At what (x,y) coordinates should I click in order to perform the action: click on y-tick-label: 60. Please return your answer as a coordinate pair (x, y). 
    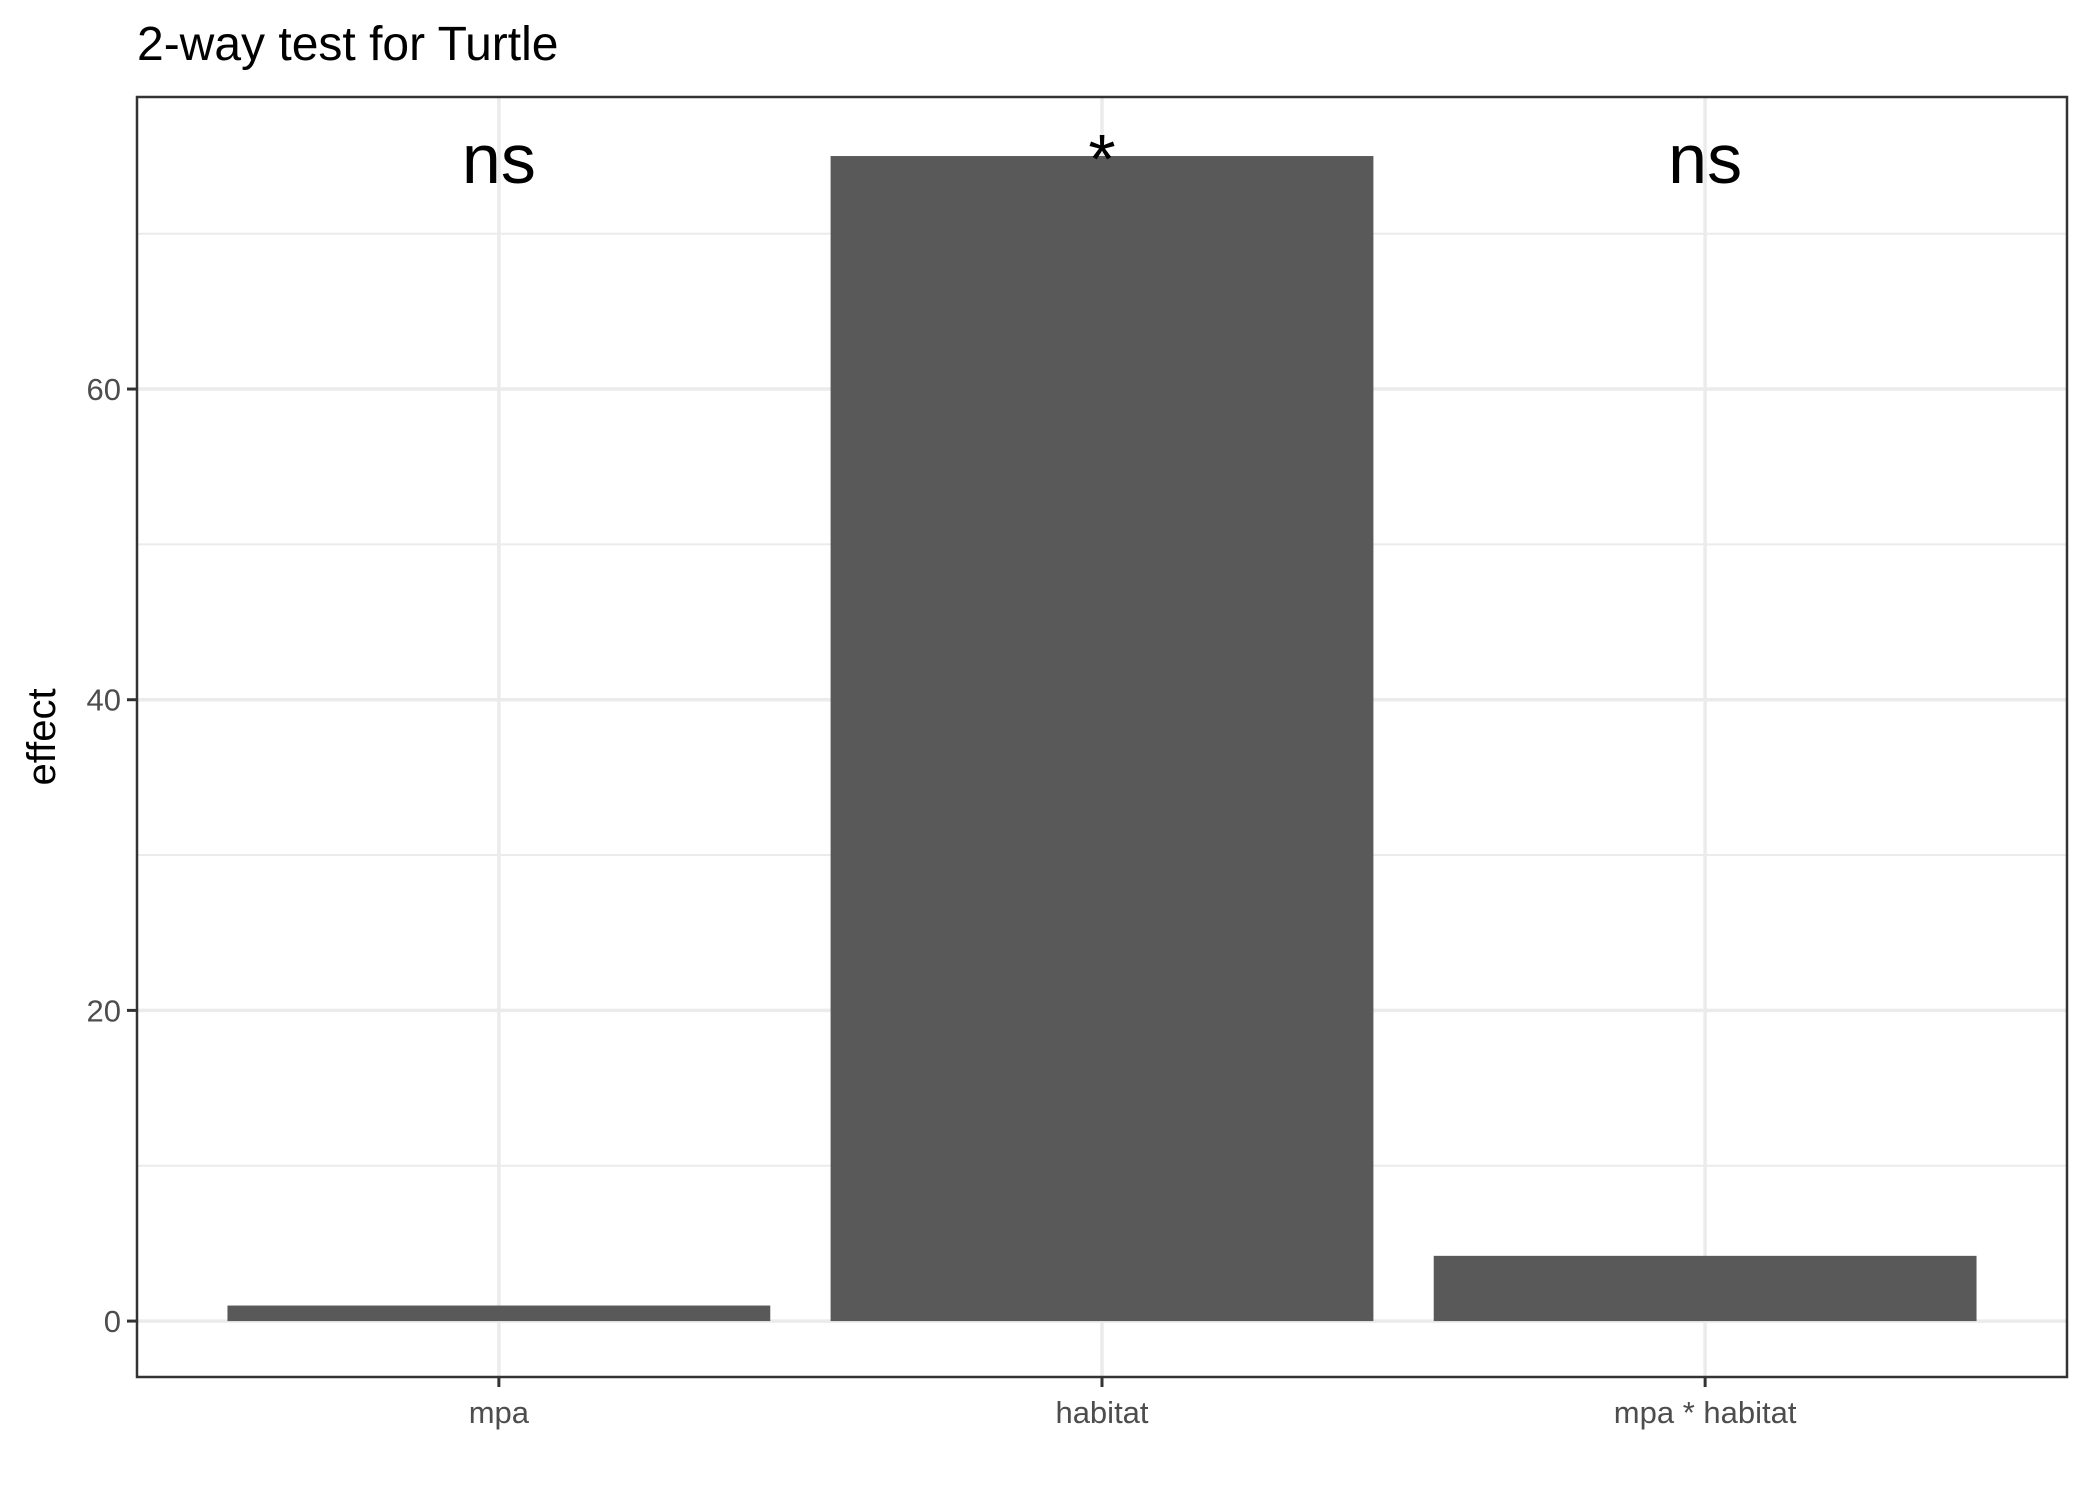
    Looking at the image, I should click on (104, 389).